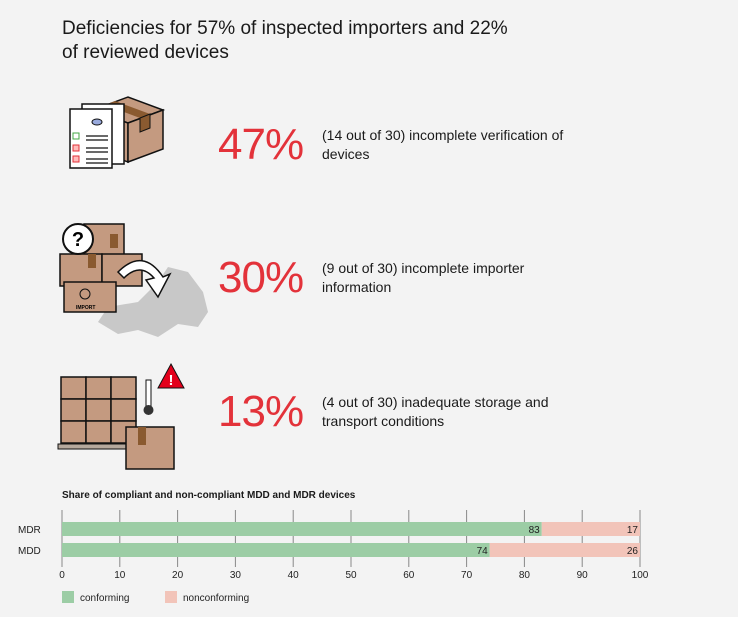  I want to click on legend-label: conforming, so click(104, 598).